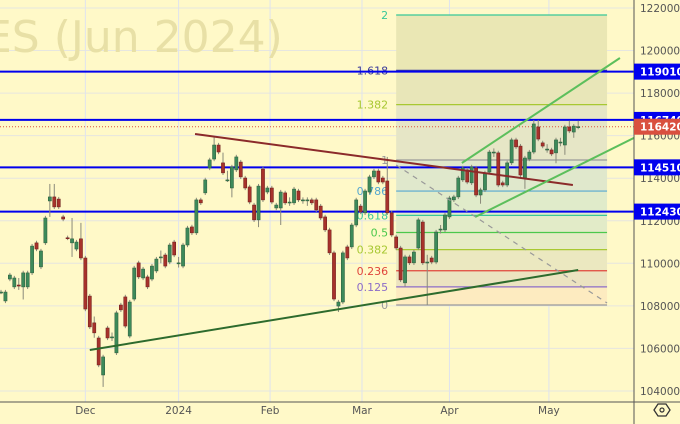  I want to click on time-tick-label: 2024, so click(178, 411).